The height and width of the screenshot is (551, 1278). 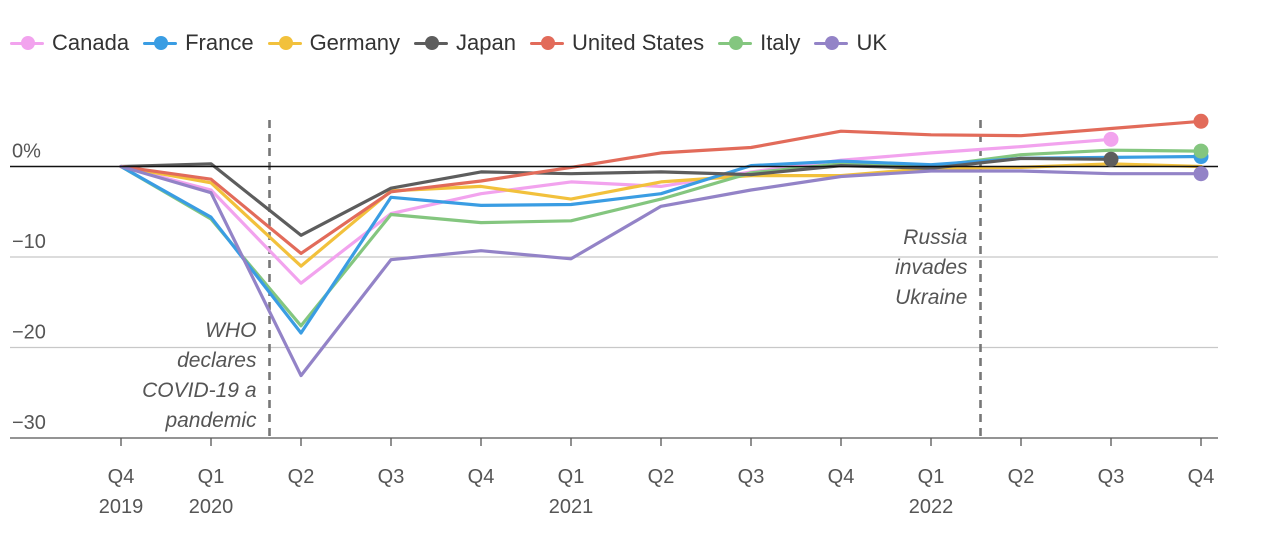 What do you see at coordinates (26, 152) in the screenshot?
I see `y-tick-label: 0%` at bounding box center [26, 152].